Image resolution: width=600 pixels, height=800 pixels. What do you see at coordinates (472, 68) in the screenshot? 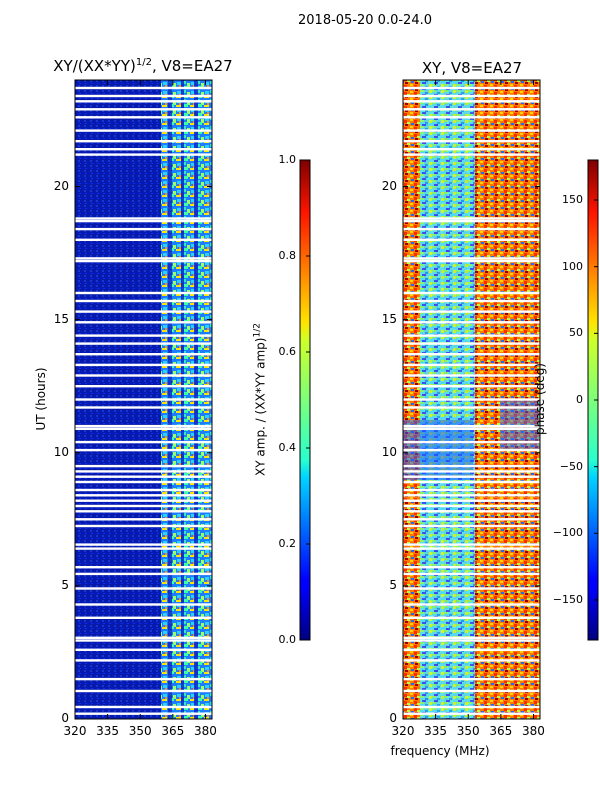
I see `phase-panel-title: XY, V8=EA27` at bounding box center [472, 68].